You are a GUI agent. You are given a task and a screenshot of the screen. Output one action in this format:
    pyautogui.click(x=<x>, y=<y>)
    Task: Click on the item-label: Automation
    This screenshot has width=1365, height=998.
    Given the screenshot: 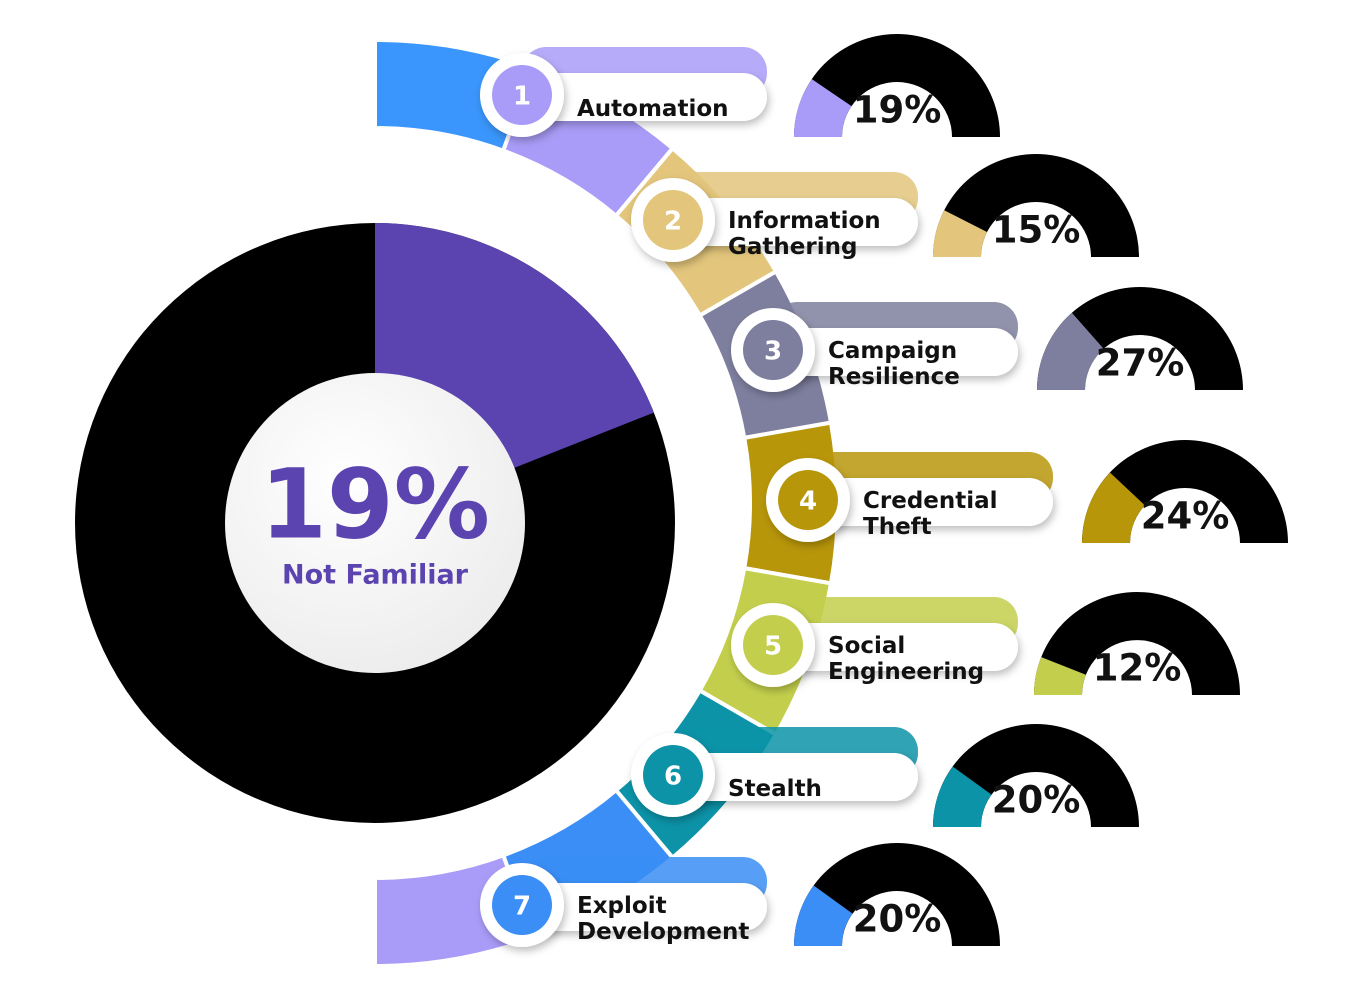 What is the action you would take?
    pyautogui.click(x=653, y=109)
    